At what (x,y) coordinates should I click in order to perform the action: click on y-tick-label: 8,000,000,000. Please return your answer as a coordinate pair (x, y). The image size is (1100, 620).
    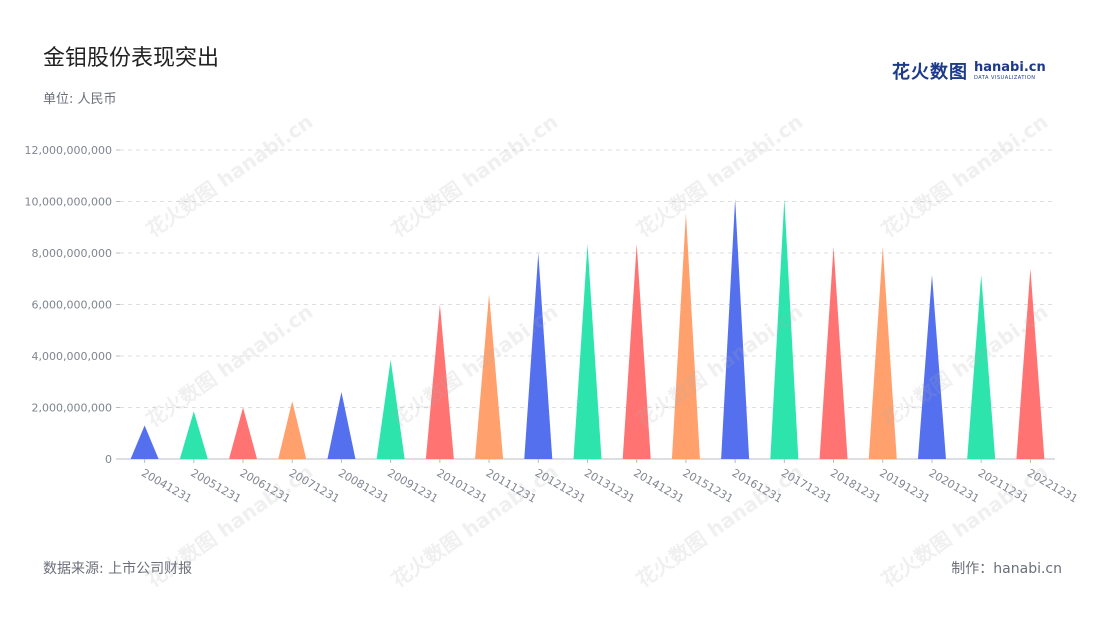
    Looking at the image, I should click on (72, 253).